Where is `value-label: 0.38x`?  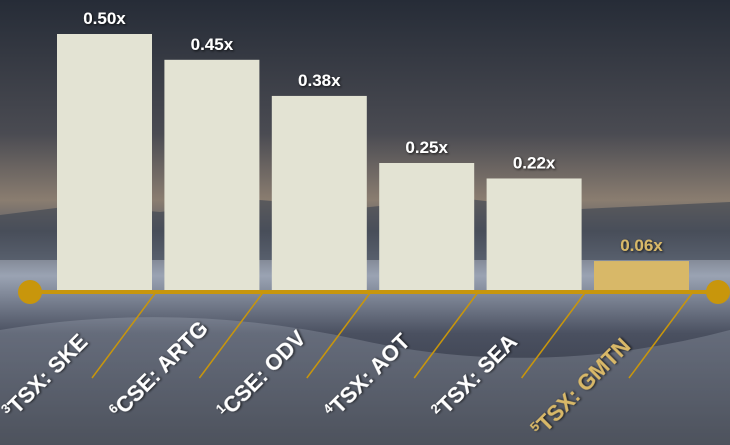 value-label: 0.38x is located at coordinates (319, 80).